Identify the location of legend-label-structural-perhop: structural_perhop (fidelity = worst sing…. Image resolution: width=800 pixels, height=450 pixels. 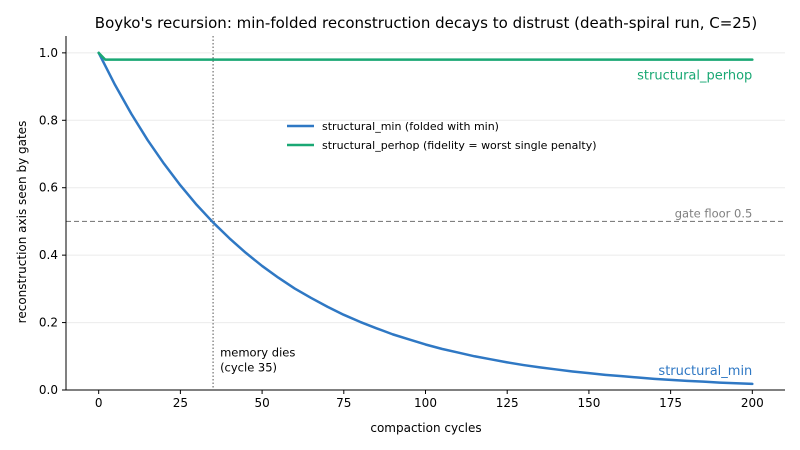
(459, 145).